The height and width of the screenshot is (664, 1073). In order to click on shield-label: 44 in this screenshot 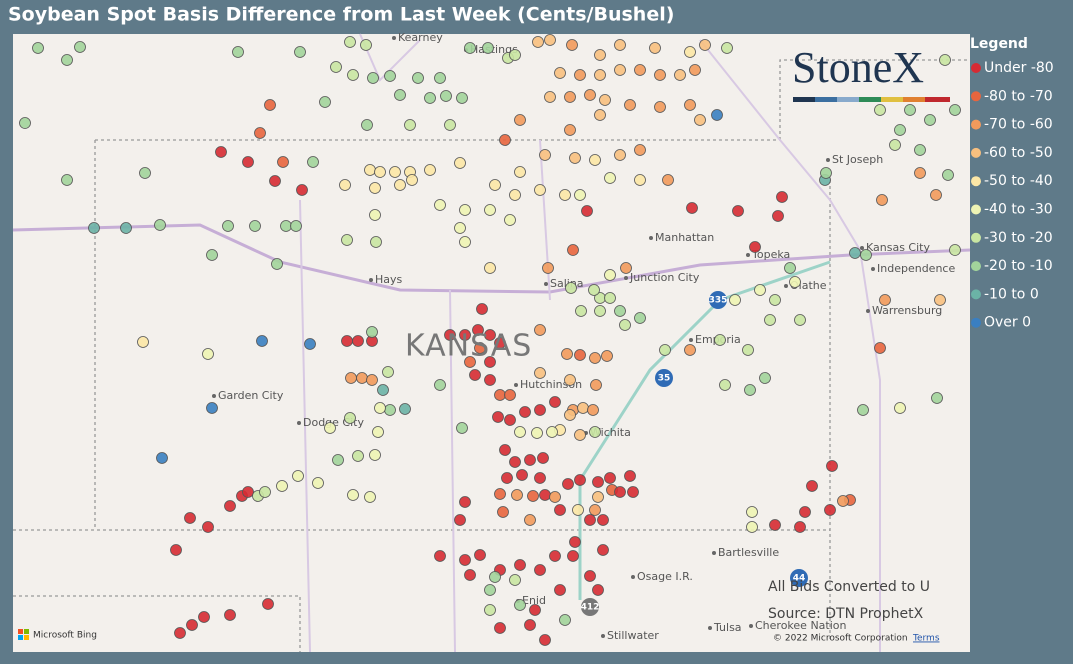, I will do `click(799, 579)`.